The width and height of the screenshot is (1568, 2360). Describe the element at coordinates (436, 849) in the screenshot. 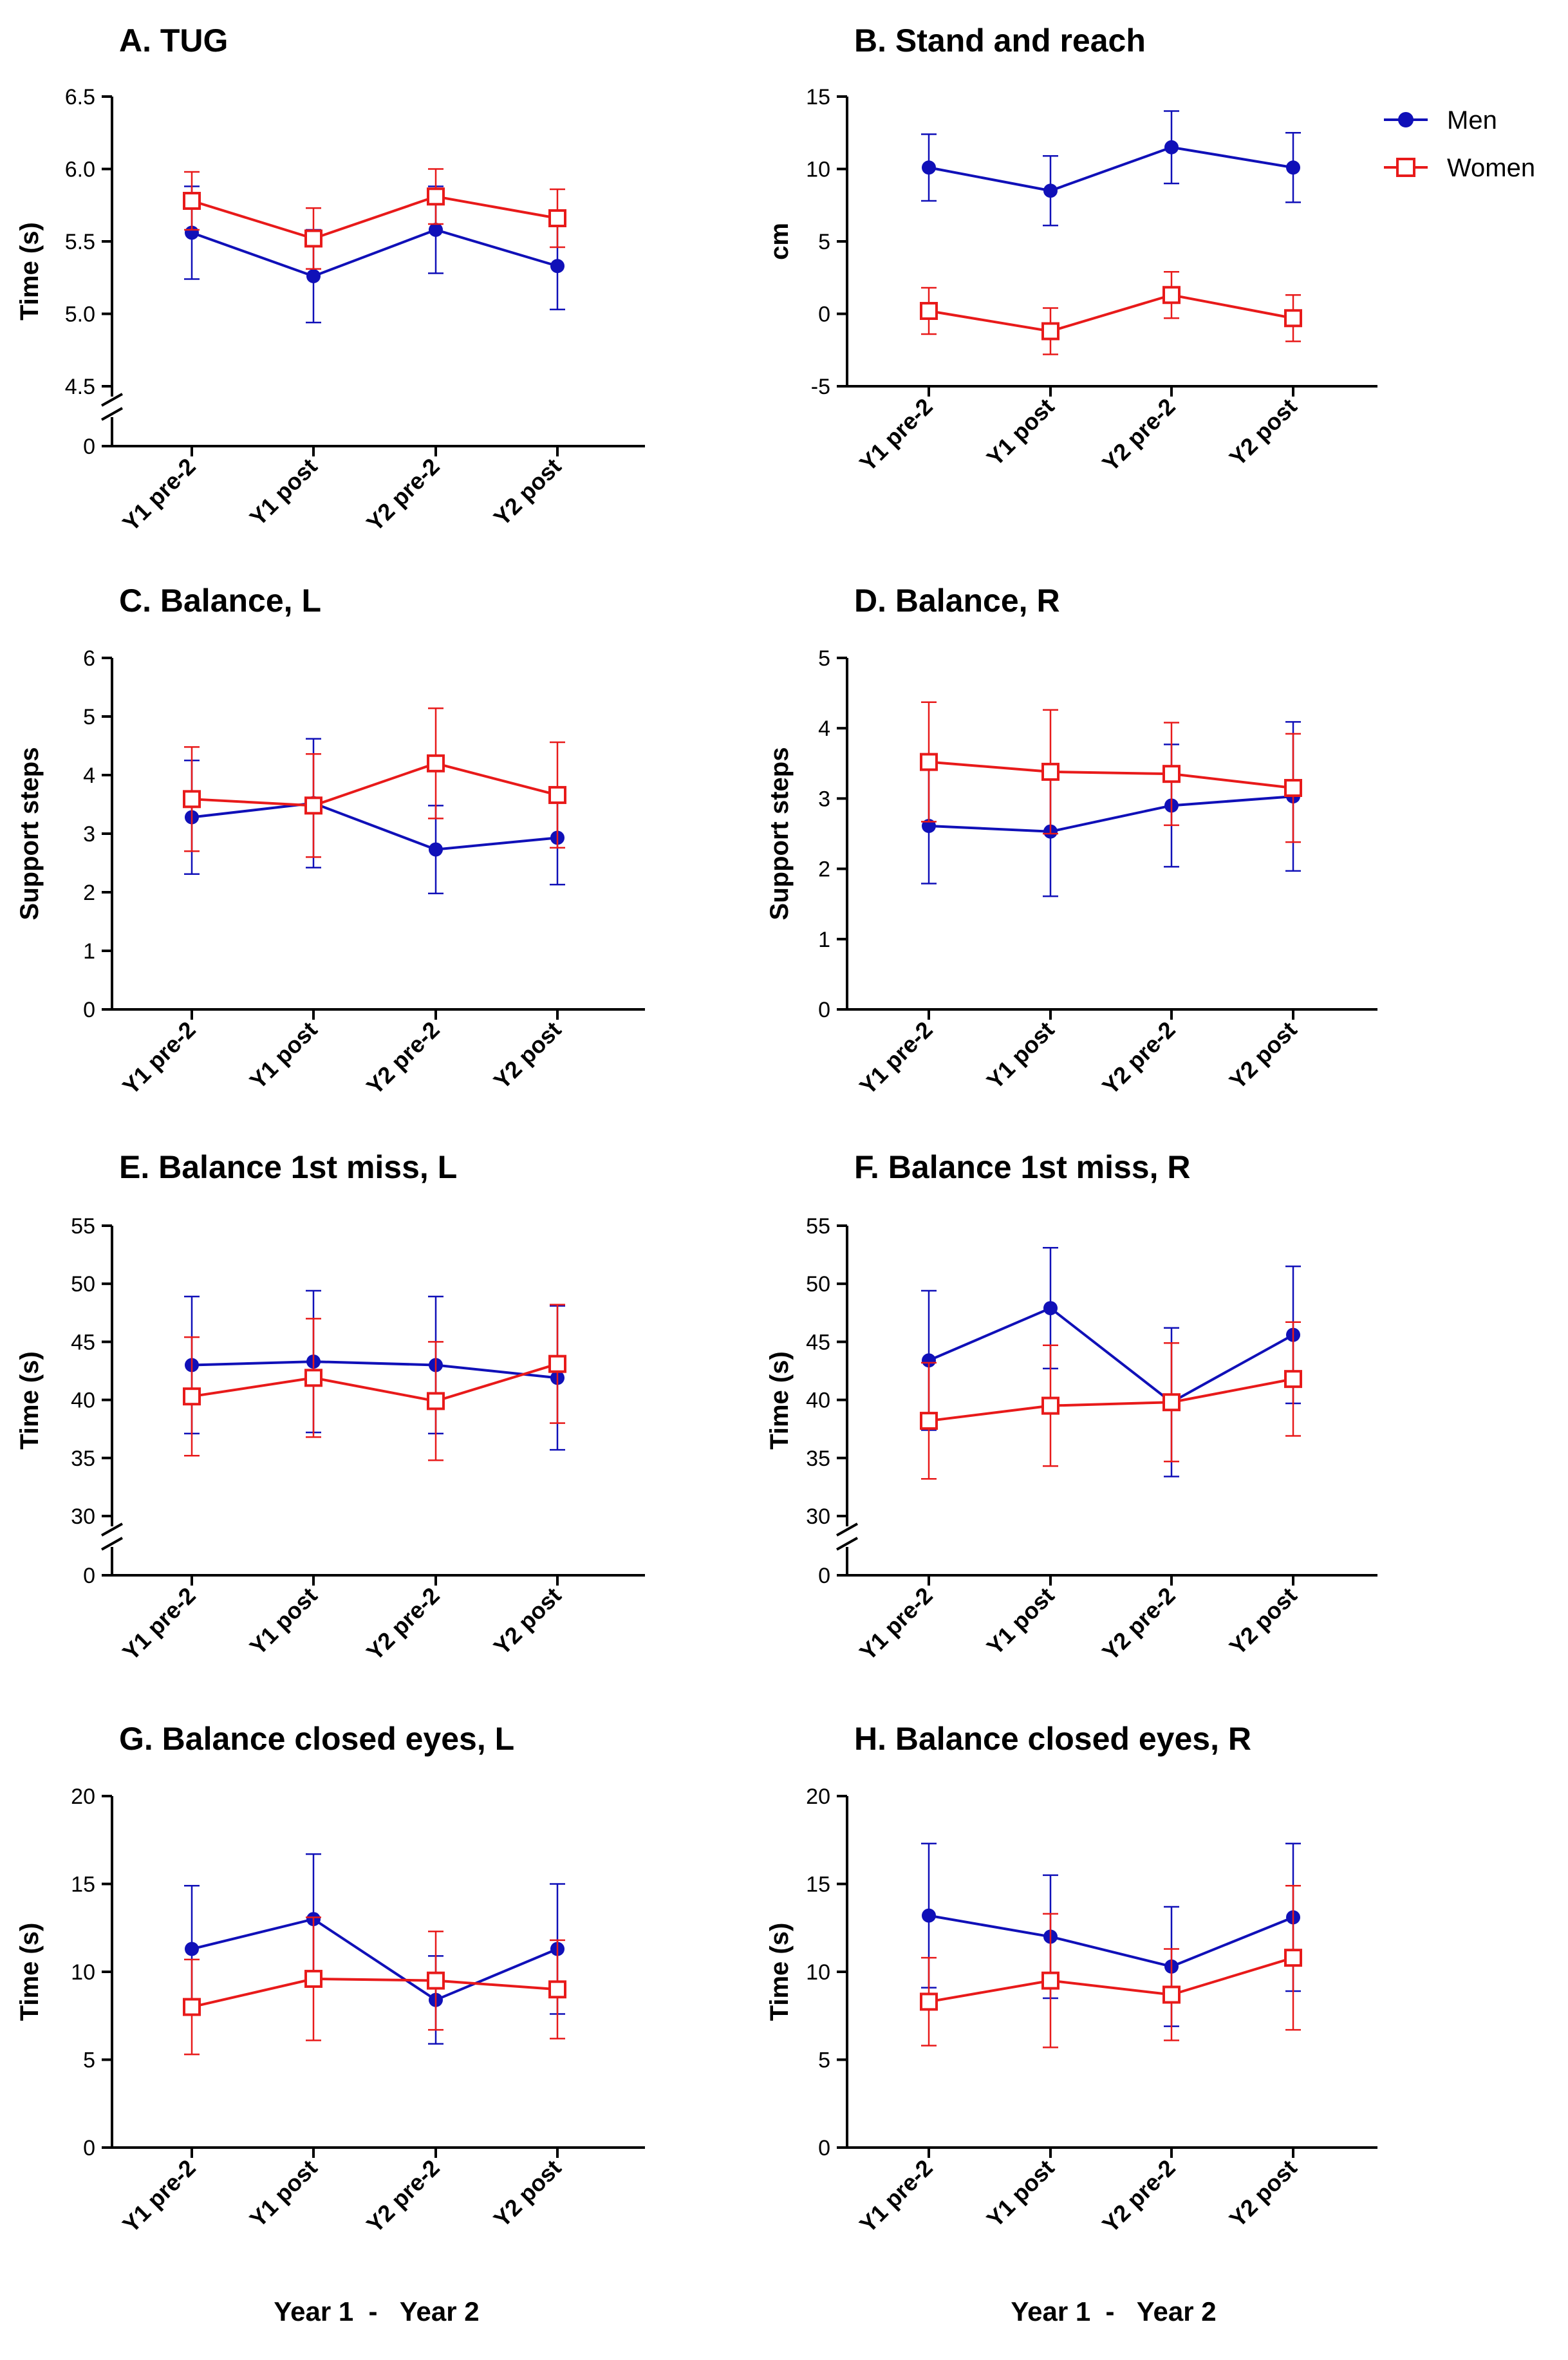

I see `panel-C-men-point` at that location.